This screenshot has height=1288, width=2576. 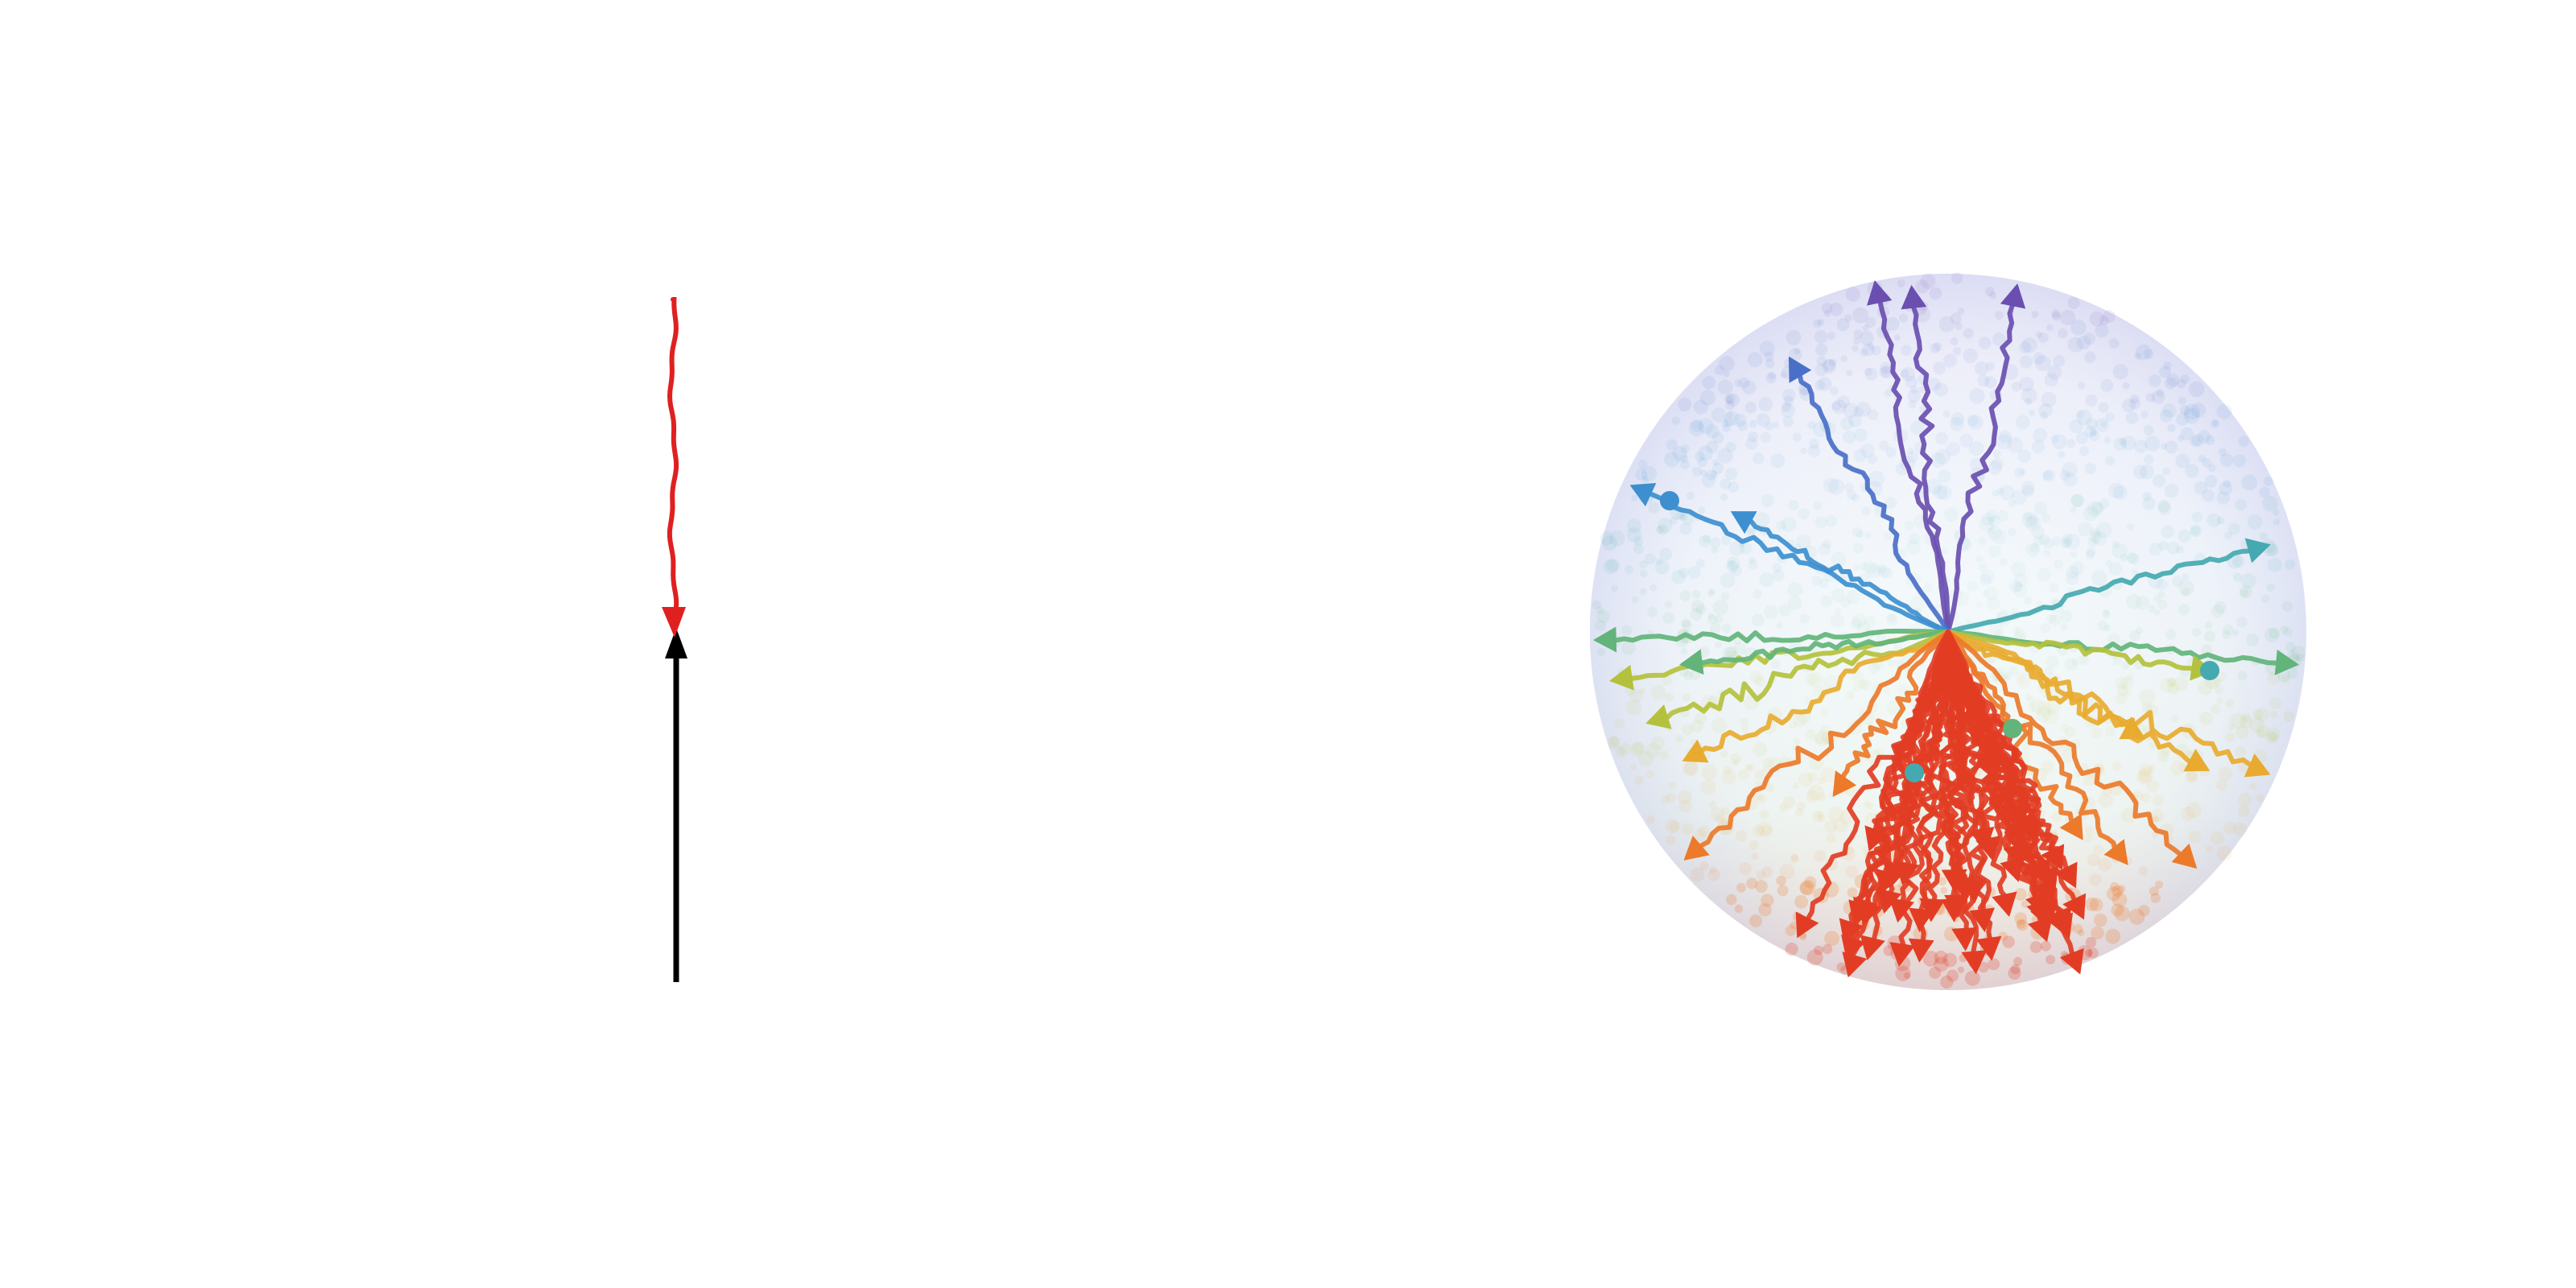 I want to click on walk-endpoint-dot, so click(x=1669, y=500).